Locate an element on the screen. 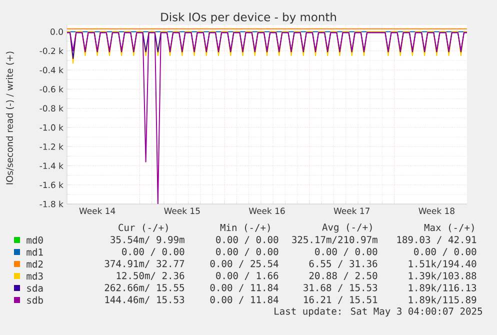 The height and width of the screenshot is (335, 497). legend-label: sdb is located at coordinates (35, 300).